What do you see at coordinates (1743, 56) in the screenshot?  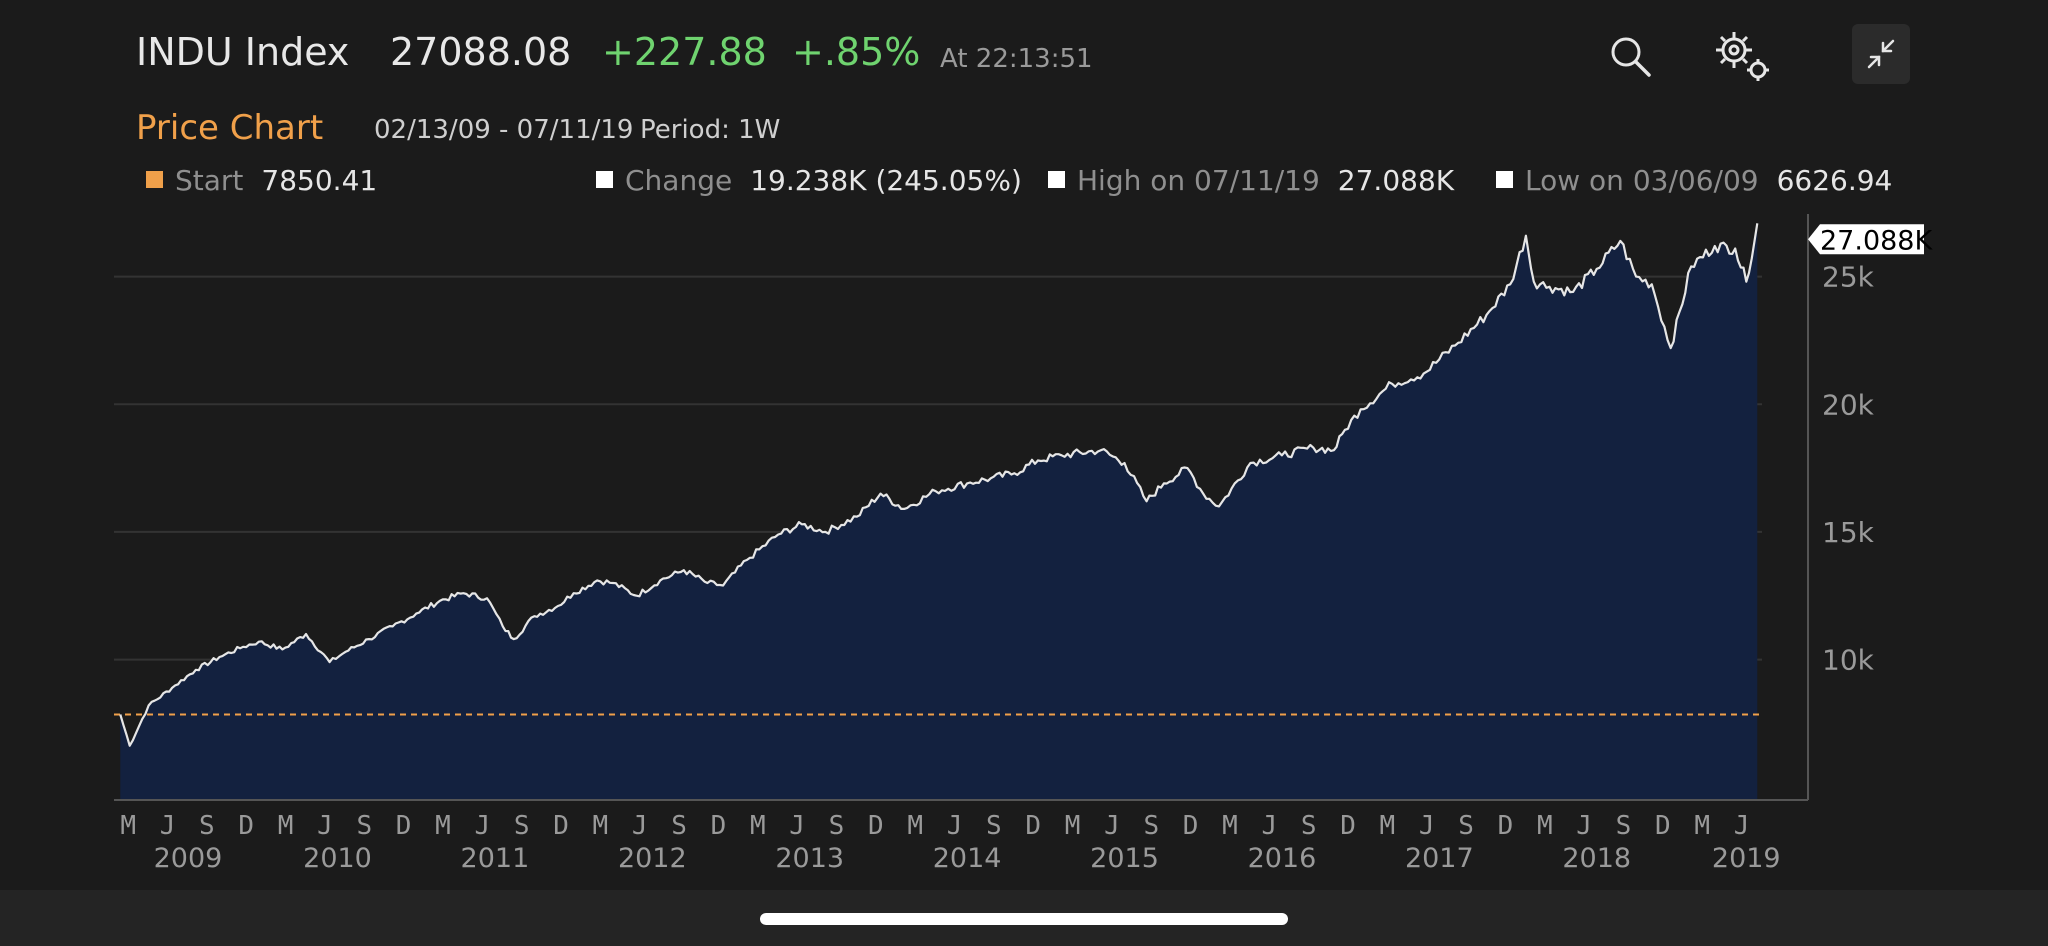 I see `gear-icon` at bounding box center [1743, 56].